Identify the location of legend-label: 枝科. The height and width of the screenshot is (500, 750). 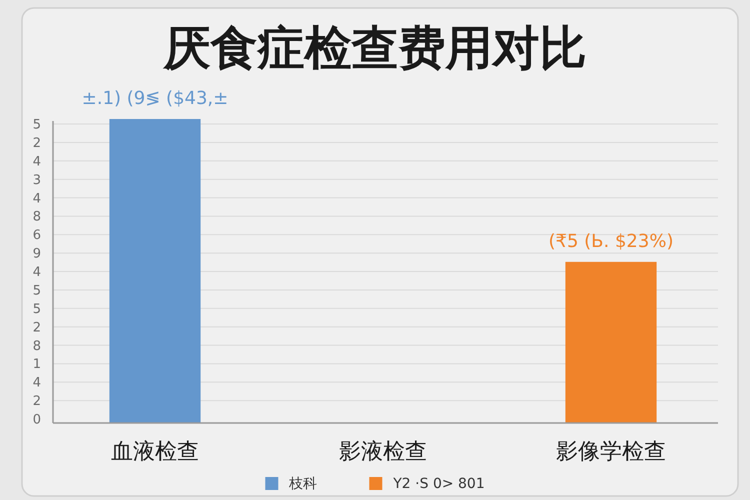
(303, 484).